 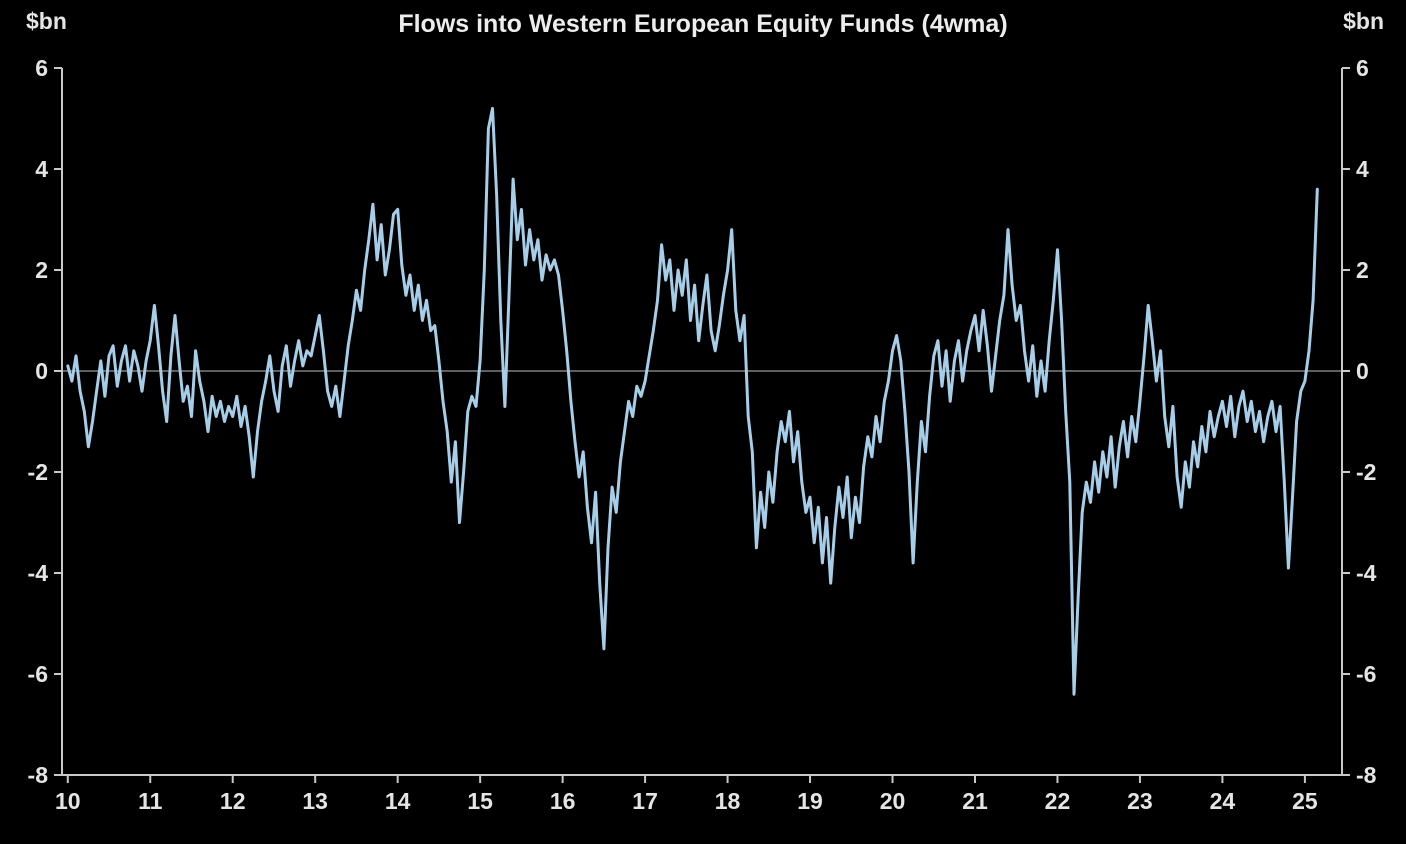 What do you see at coordinates (1362, 371) in the screenshot?
I see `y-axis-tick-label-right: 0` at bounding box center [1362, 371].